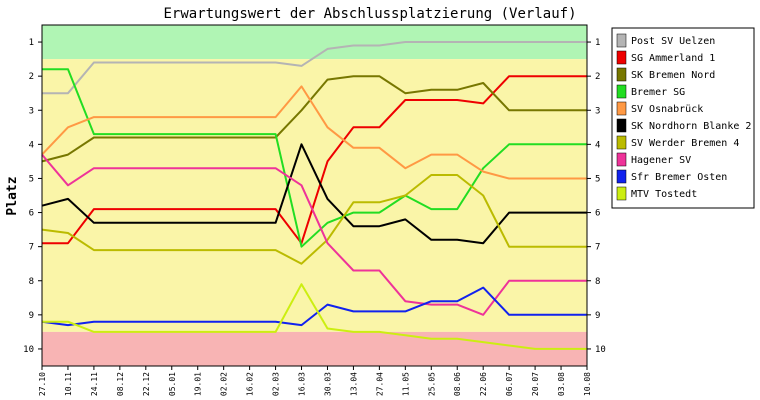 This screenshot has width=760, height=400. I want to click on x-tick-label: 02.02, so click(224, 384).